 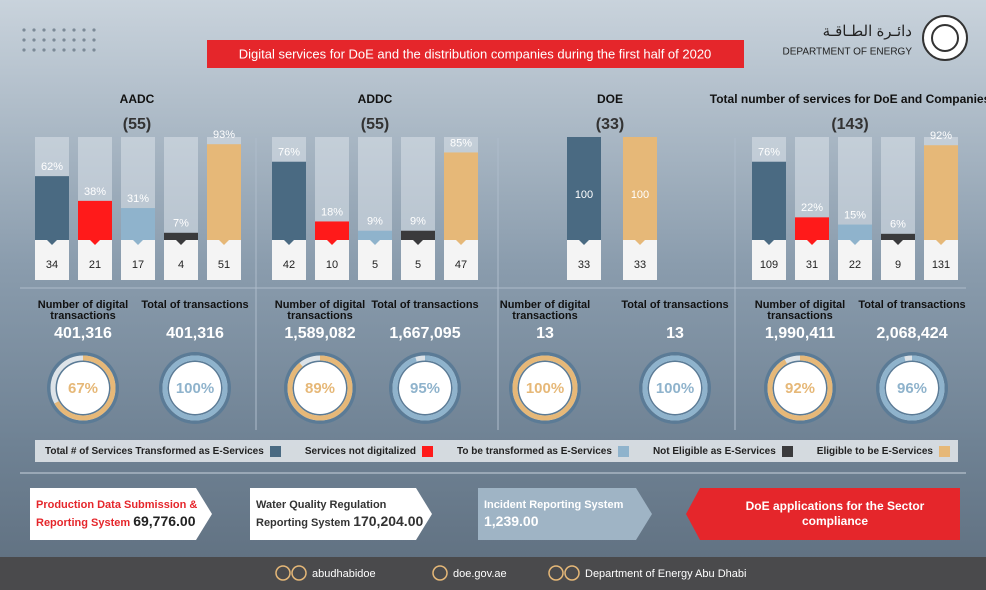 What do you see at coordinates (912, 333) in the screenshot?
I see `stat-value: 2,068,424` at bounding box center [912, 333].